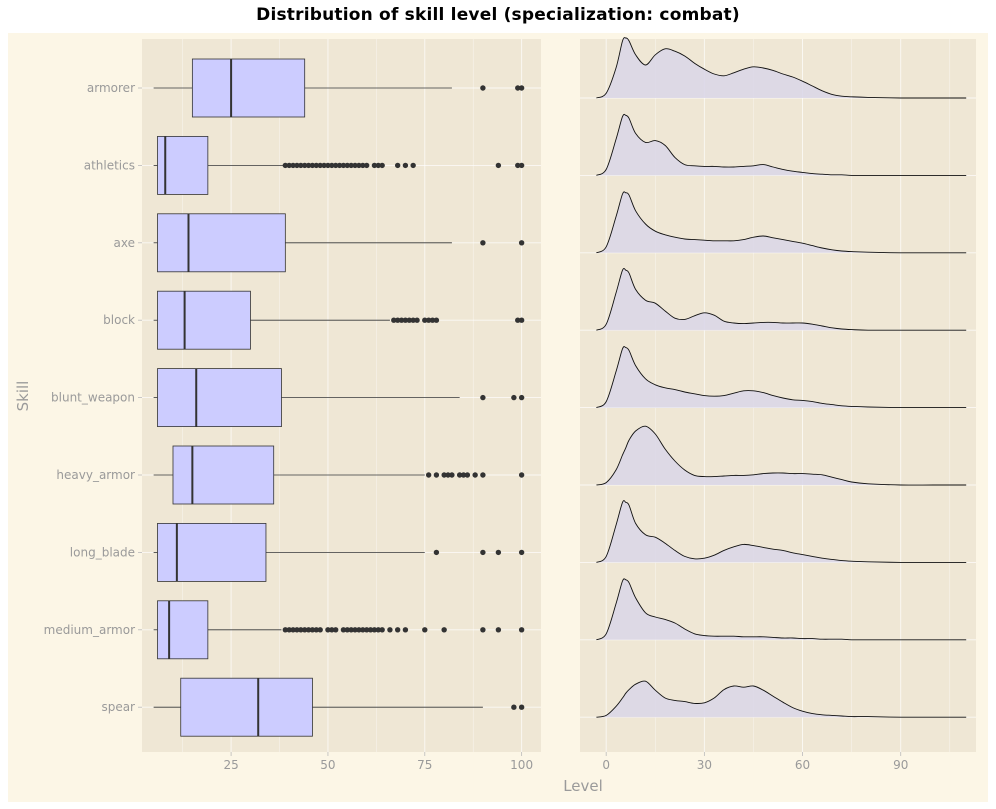 The image size is (996, 809). What do you see at coordinates (230, 765) in the screenshot?
I see `x-tick-label: 25` at bounding box center [230, 765].